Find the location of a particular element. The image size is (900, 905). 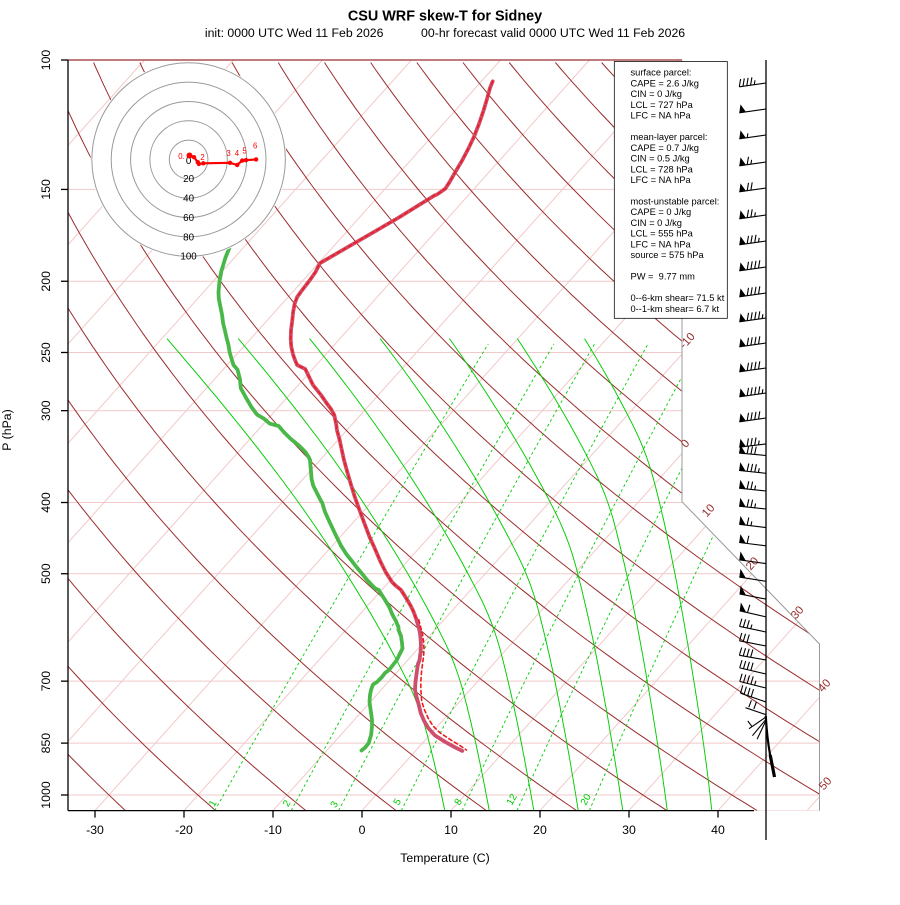

svg-text: -10 is located at coordinates (273, 830).